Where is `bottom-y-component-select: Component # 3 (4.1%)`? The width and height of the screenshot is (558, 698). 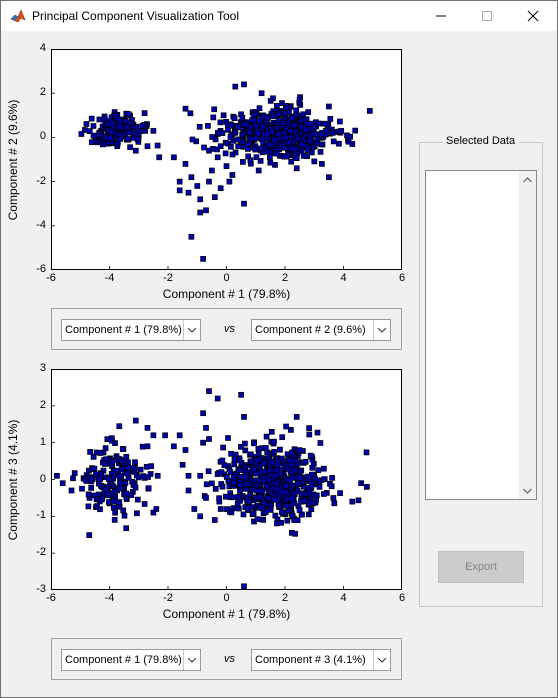 bottom-y-component-select: Component # 3 (4.1%) is located at coordinates (321, 660).